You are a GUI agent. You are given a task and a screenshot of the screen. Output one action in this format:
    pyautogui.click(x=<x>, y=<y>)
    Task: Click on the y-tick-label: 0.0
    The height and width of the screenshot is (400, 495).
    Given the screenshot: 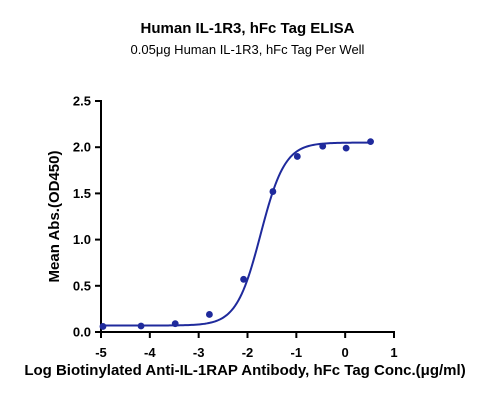 What is the action you would take?
    pyautogui.click(x=82, y=332)
    